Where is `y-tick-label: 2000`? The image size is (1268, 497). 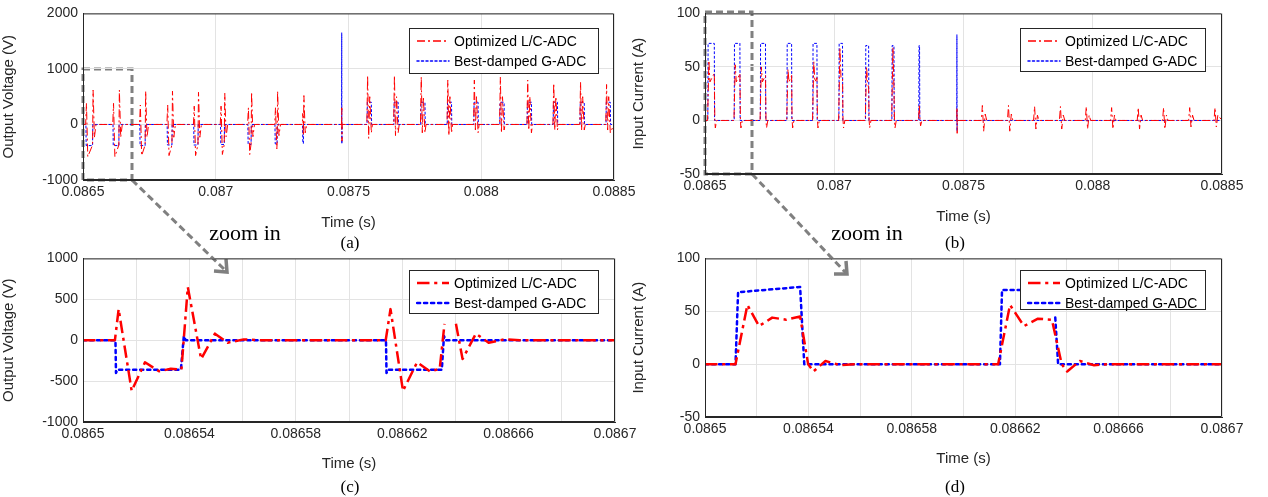
y-tick-label: 2000 is located at coordinates (62, 12).